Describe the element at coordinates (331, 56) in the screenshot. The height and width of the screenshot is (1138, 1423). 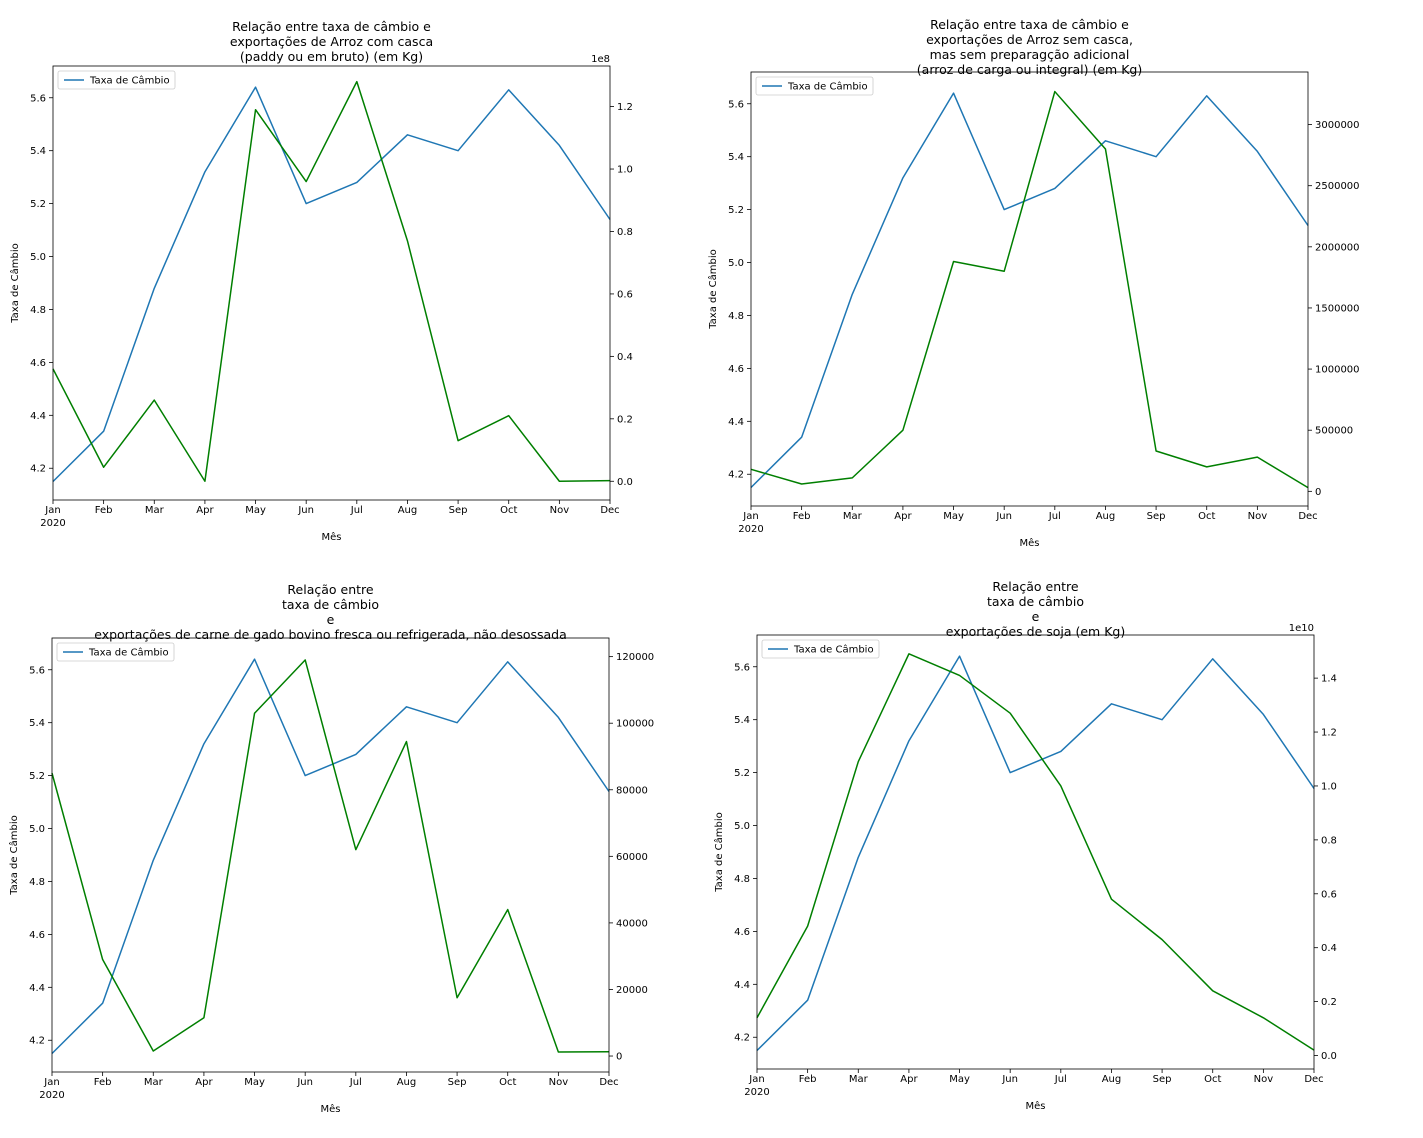
I see `chart-title-line: (paddy ou em bruto) (em Kg)` at that location.